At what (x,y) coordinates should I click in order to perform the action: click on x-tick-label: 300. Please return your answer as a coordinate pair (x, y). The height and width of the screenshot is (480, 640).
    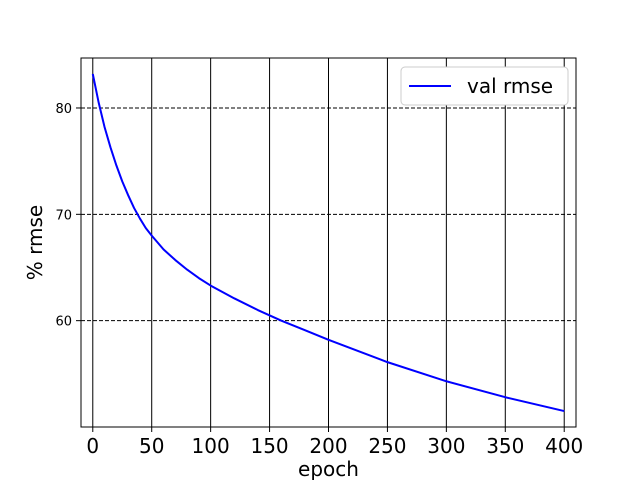
    Looking at the image, I should click on (446, 446).